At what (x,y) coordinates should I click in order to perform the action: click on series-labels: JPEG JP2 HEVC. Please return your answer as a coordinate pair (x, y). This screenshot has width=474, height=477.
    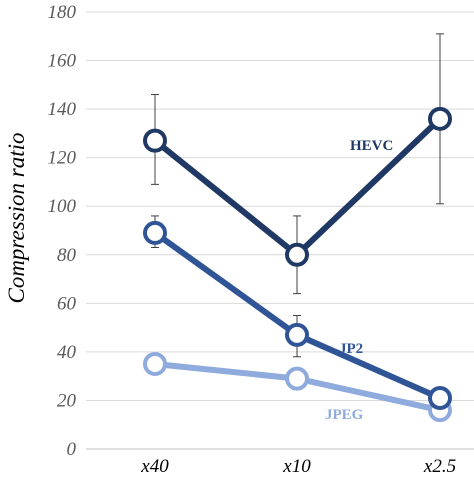
    Looking at the image, I should click on (359, 280).